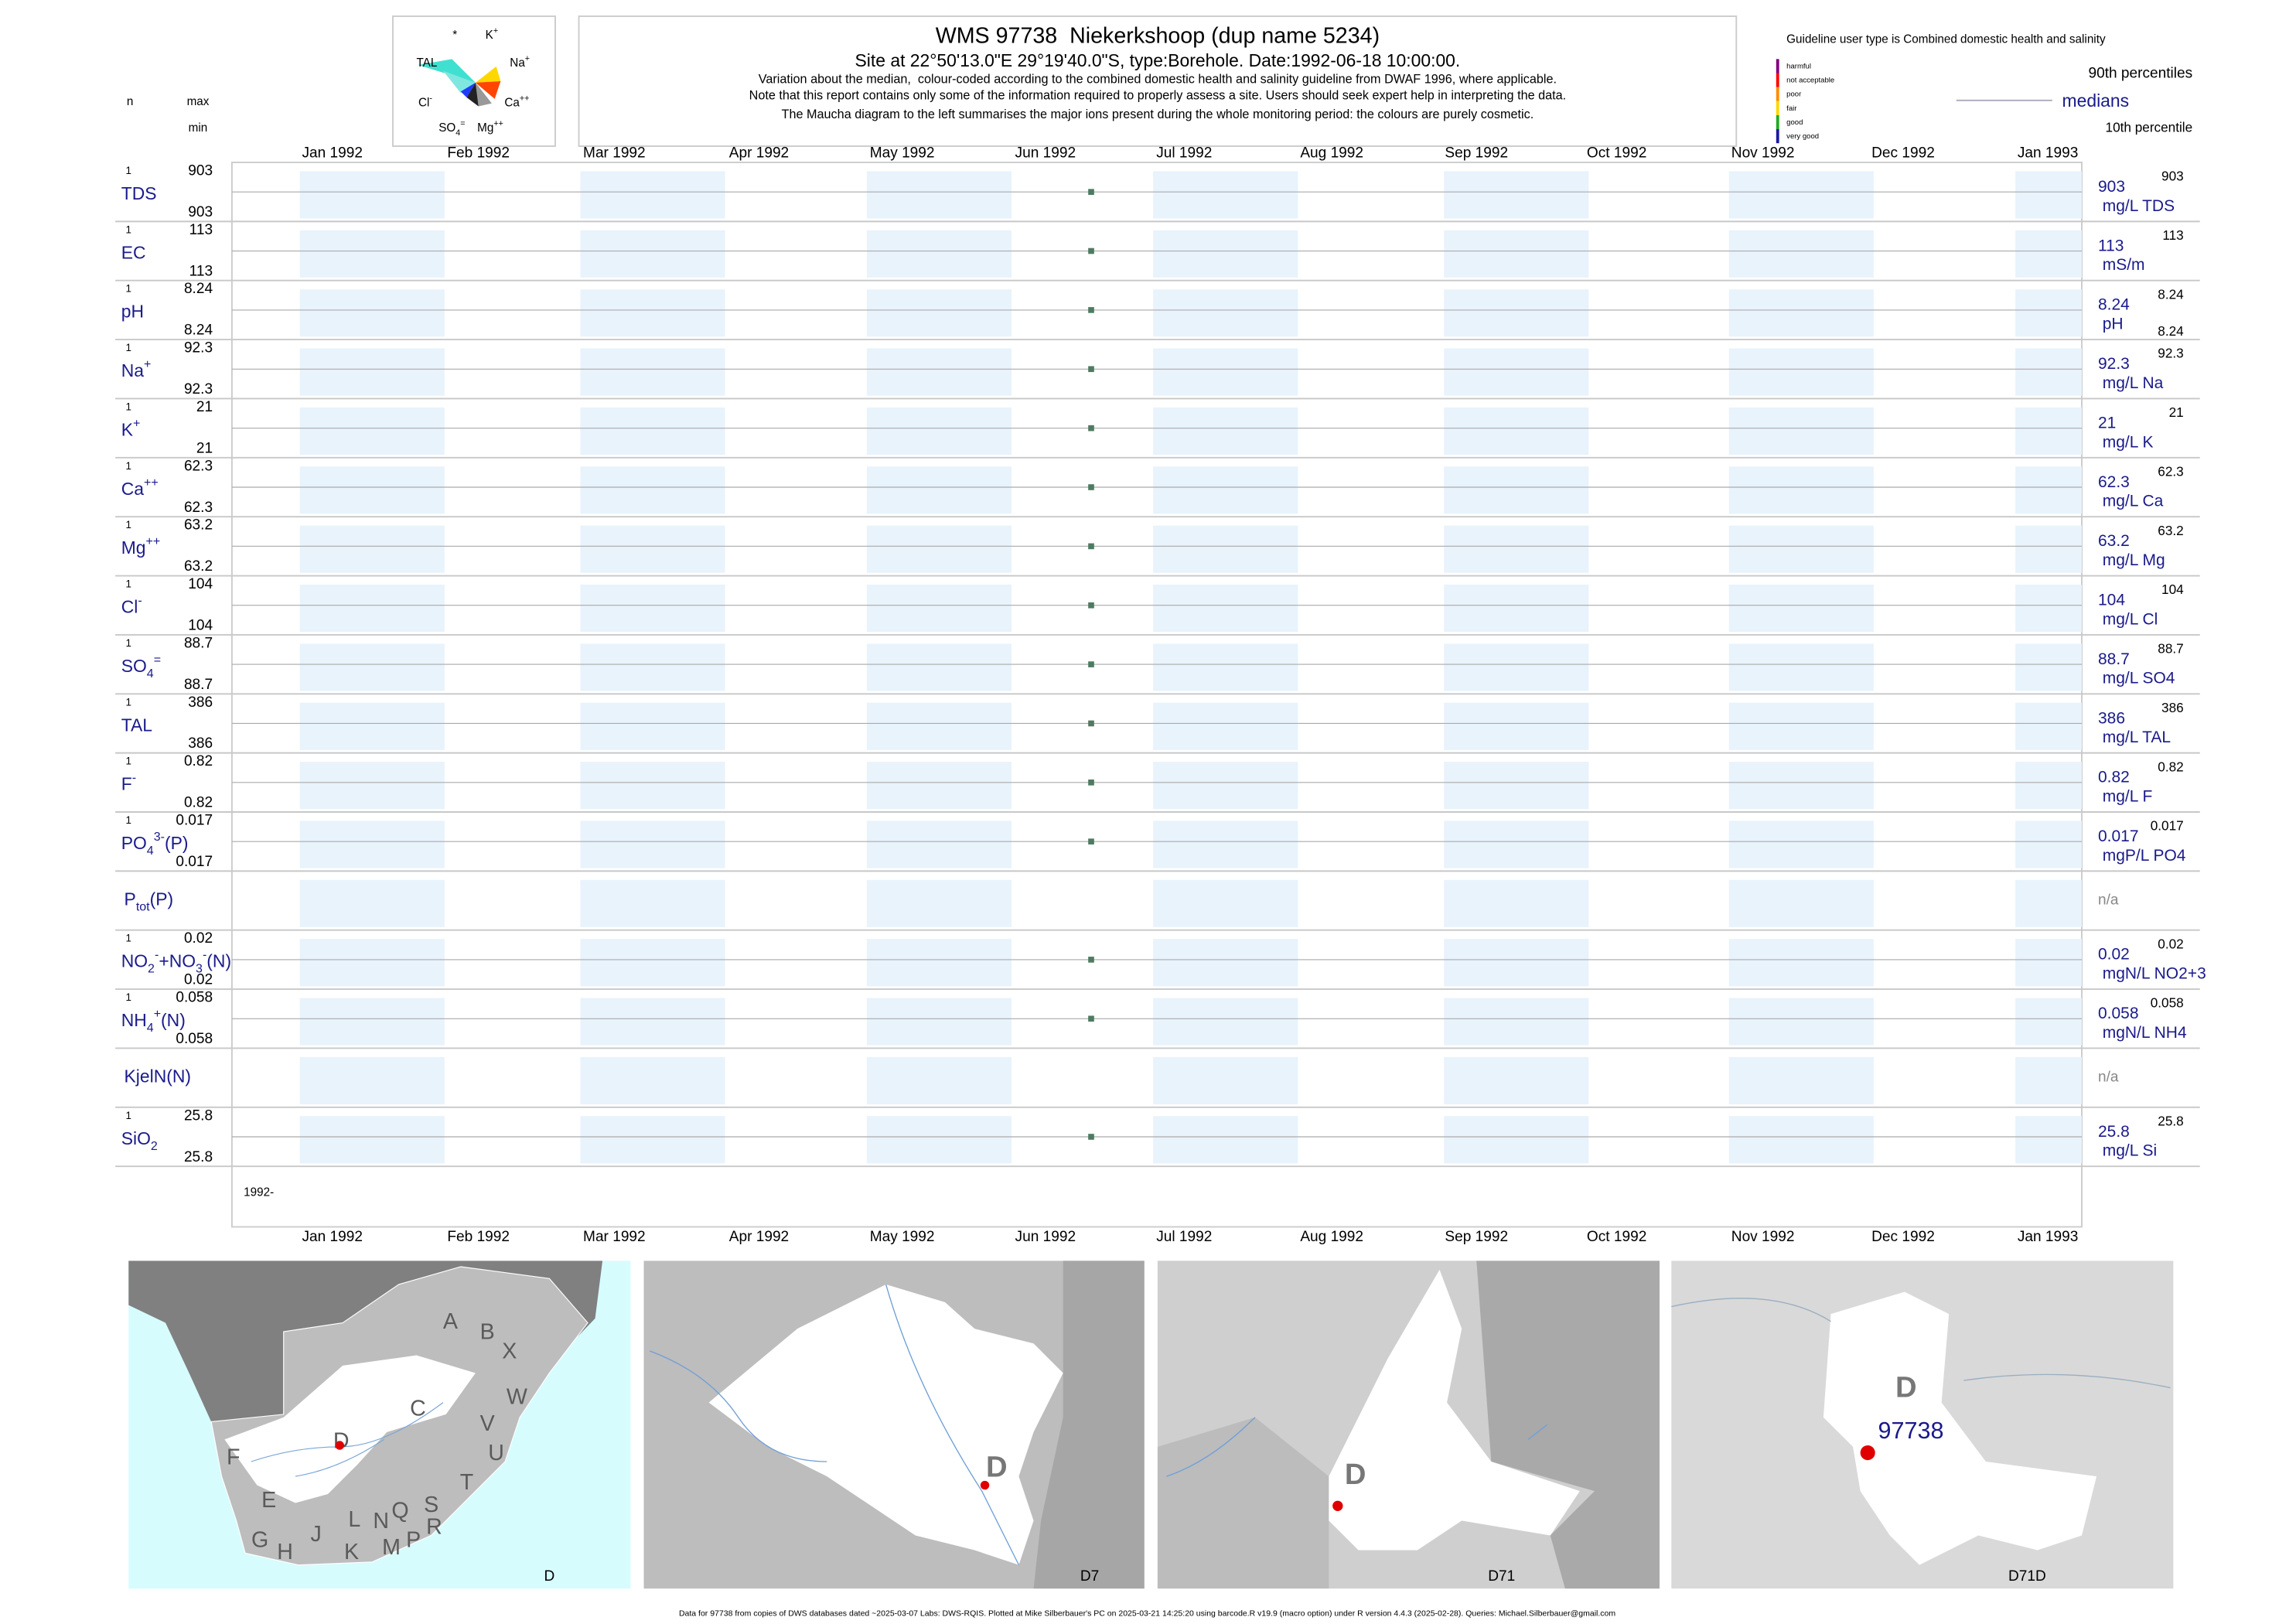  What do you see at coordinates (2124, 265) in the screenshot?
I see `unit: mS/m` at bounding box center [2124, 265].